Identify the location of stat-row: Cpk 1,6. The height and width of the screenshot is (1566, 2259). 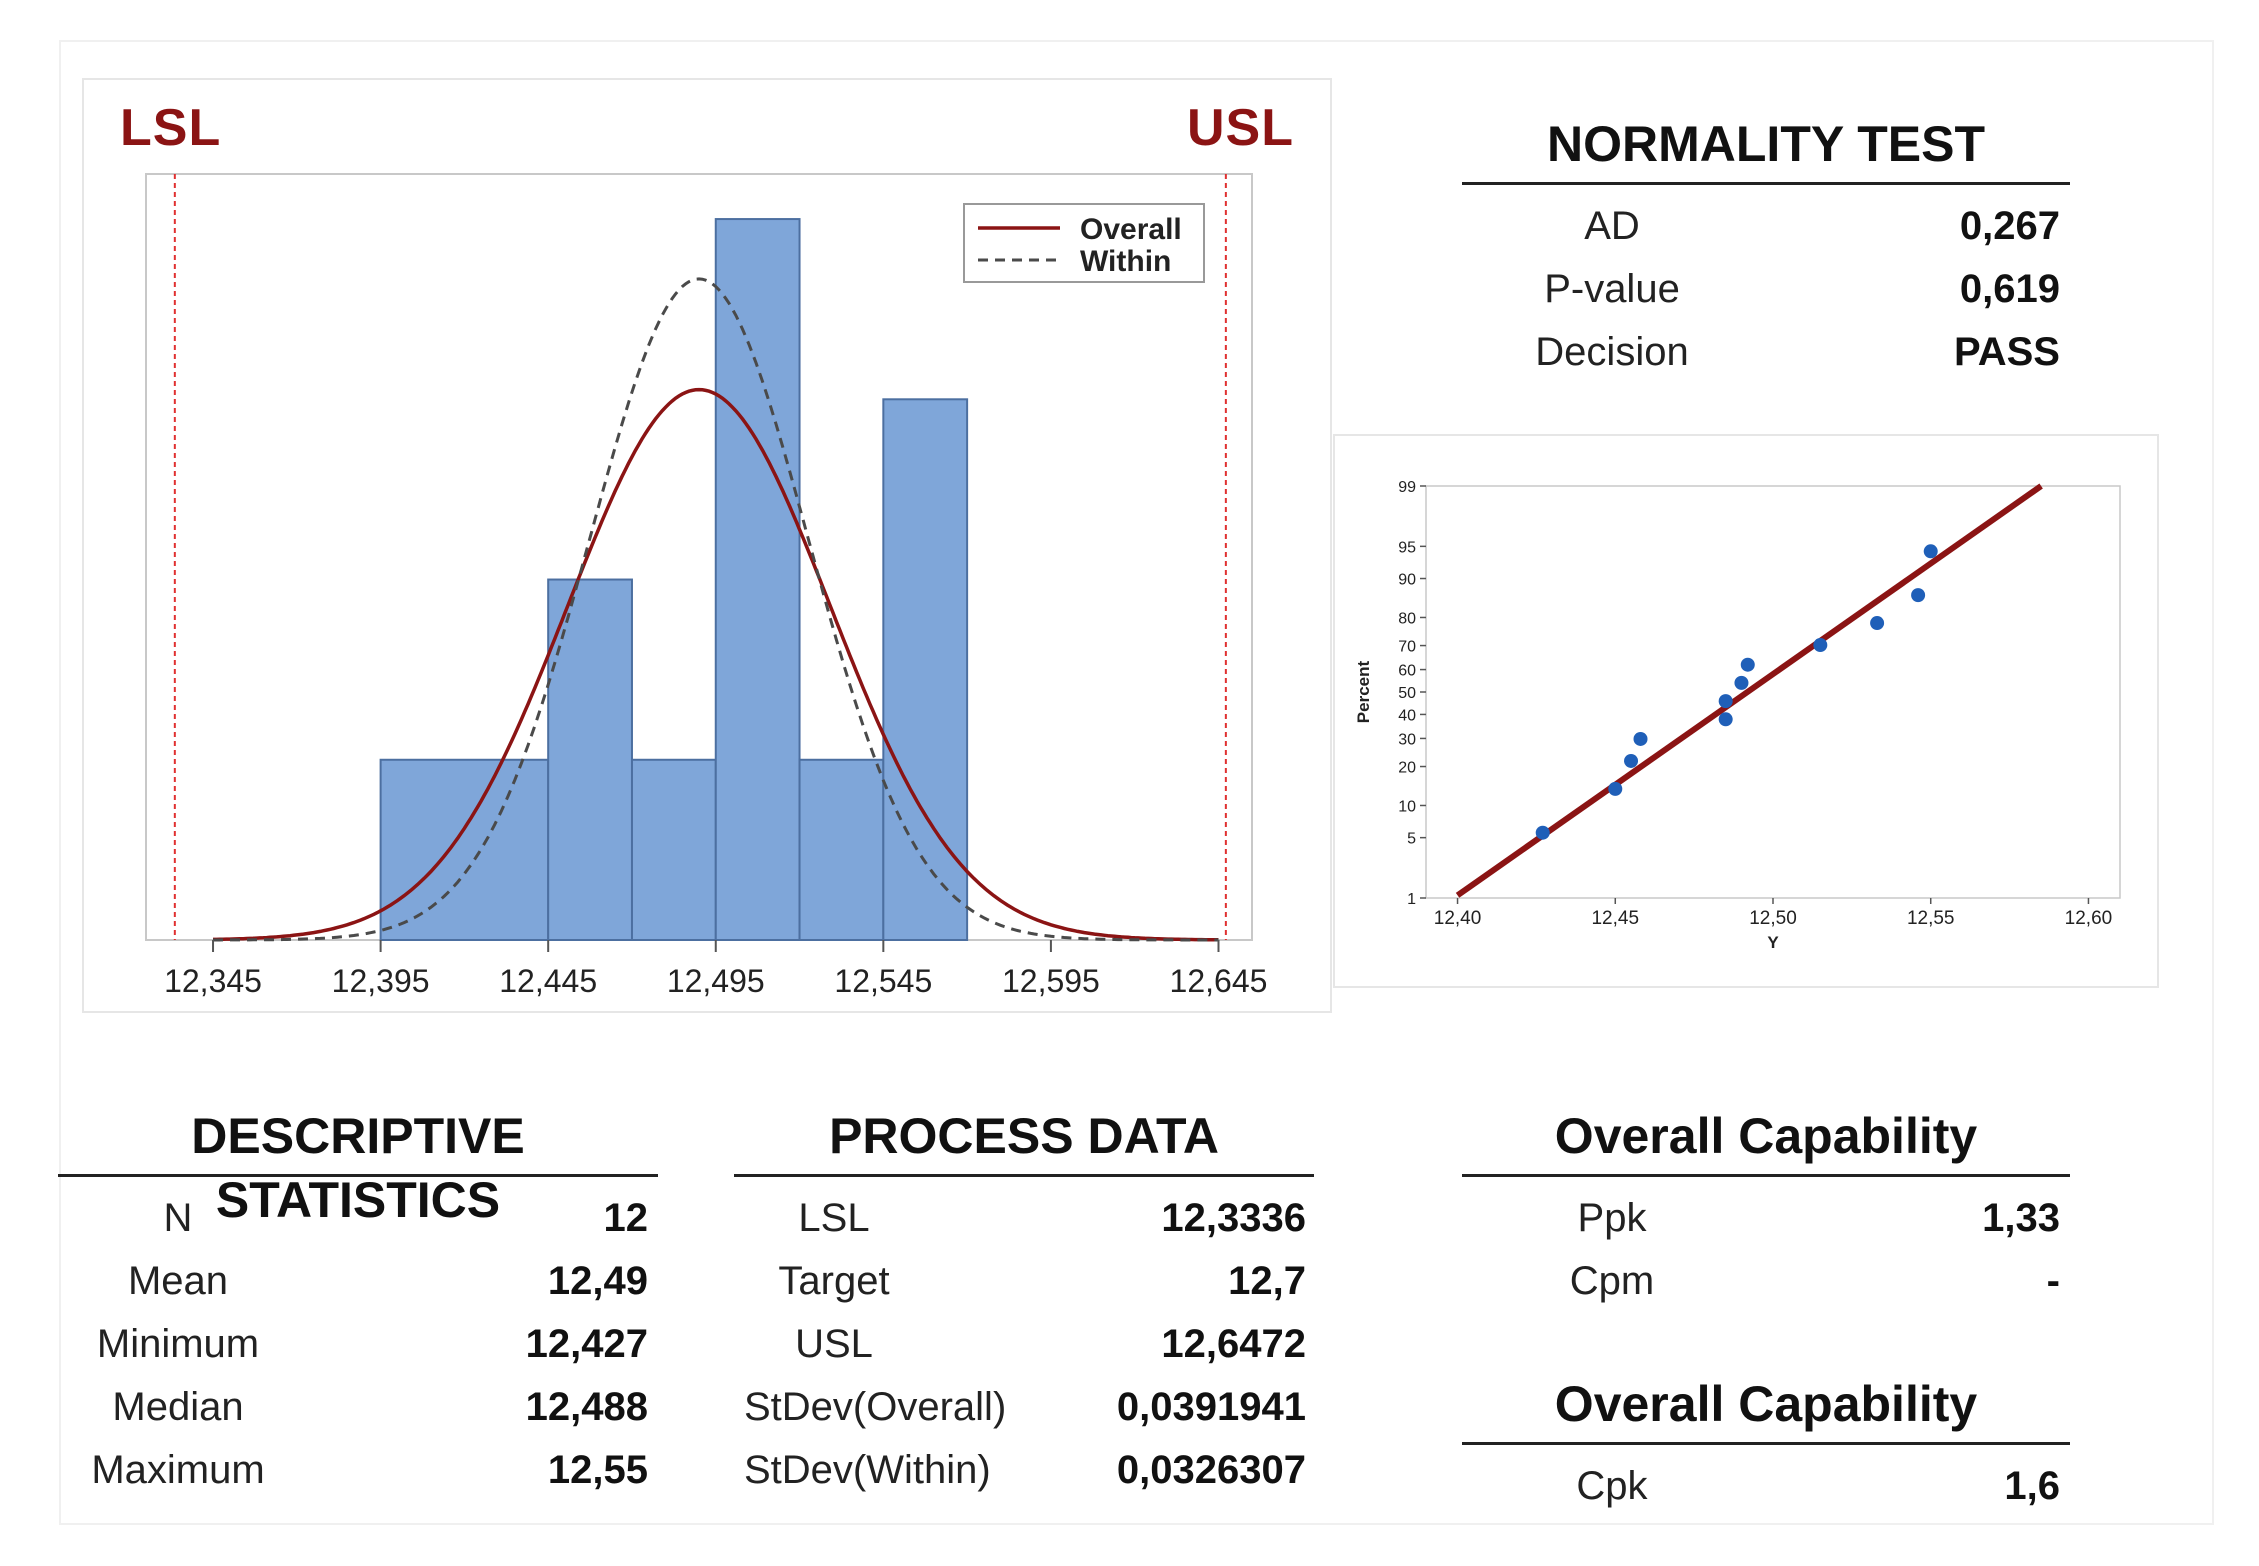
(1766, 1486).